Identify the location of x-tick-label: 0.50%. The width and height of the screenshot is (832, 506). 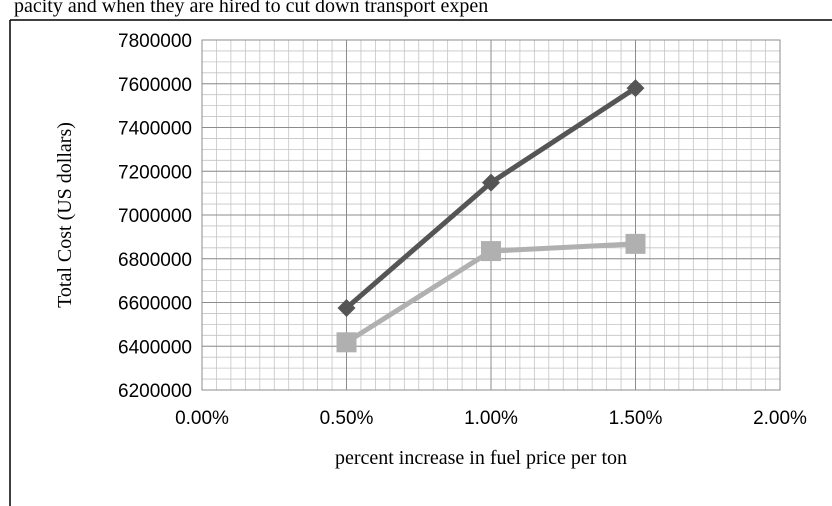
(347, 418).